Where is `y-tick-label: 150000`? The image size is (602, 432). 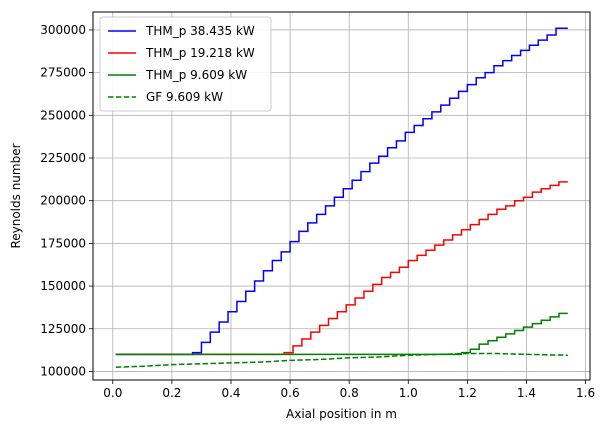
y-tick-label: 150000 is located at coordinates (63, 286).